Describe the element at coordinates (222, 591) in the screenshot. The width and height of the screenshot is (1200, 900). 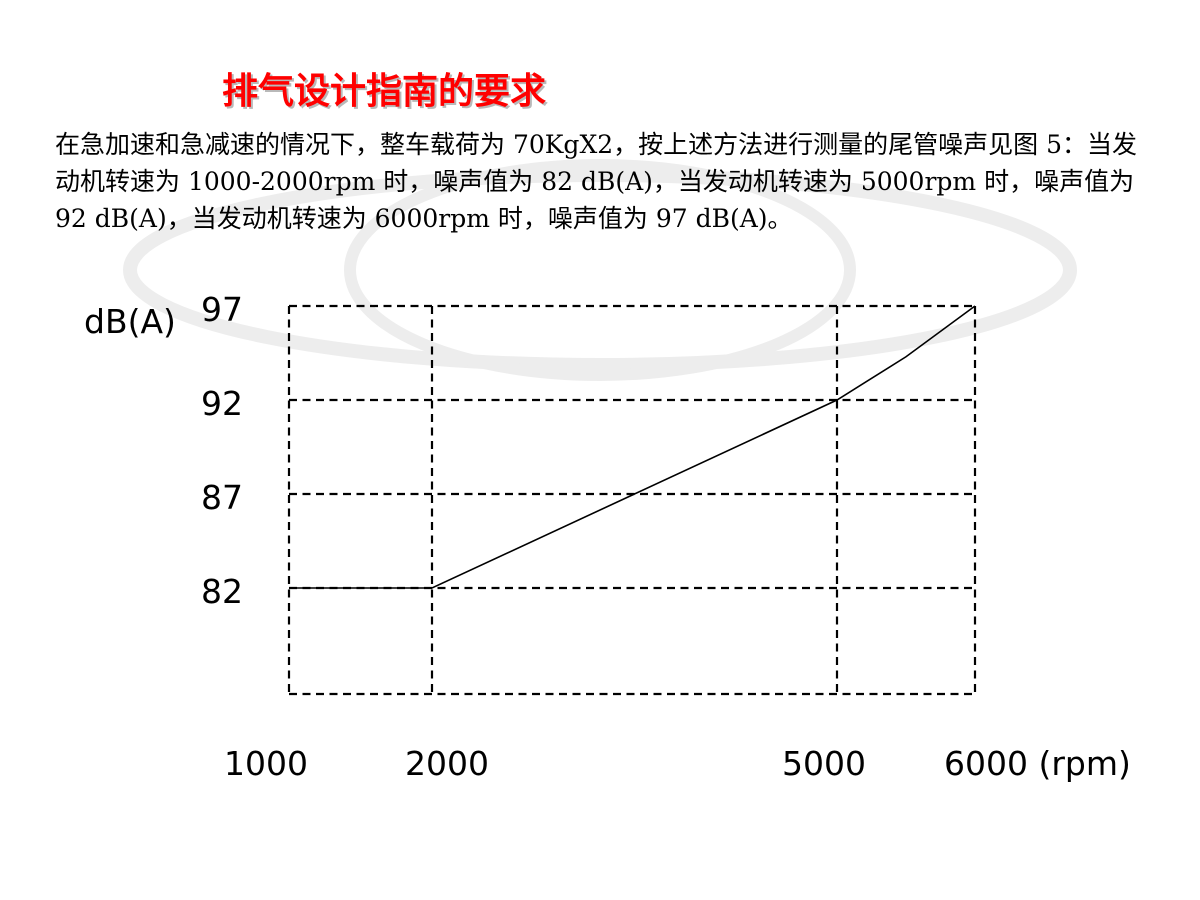
I see `y-tick-82: 82` at that location.